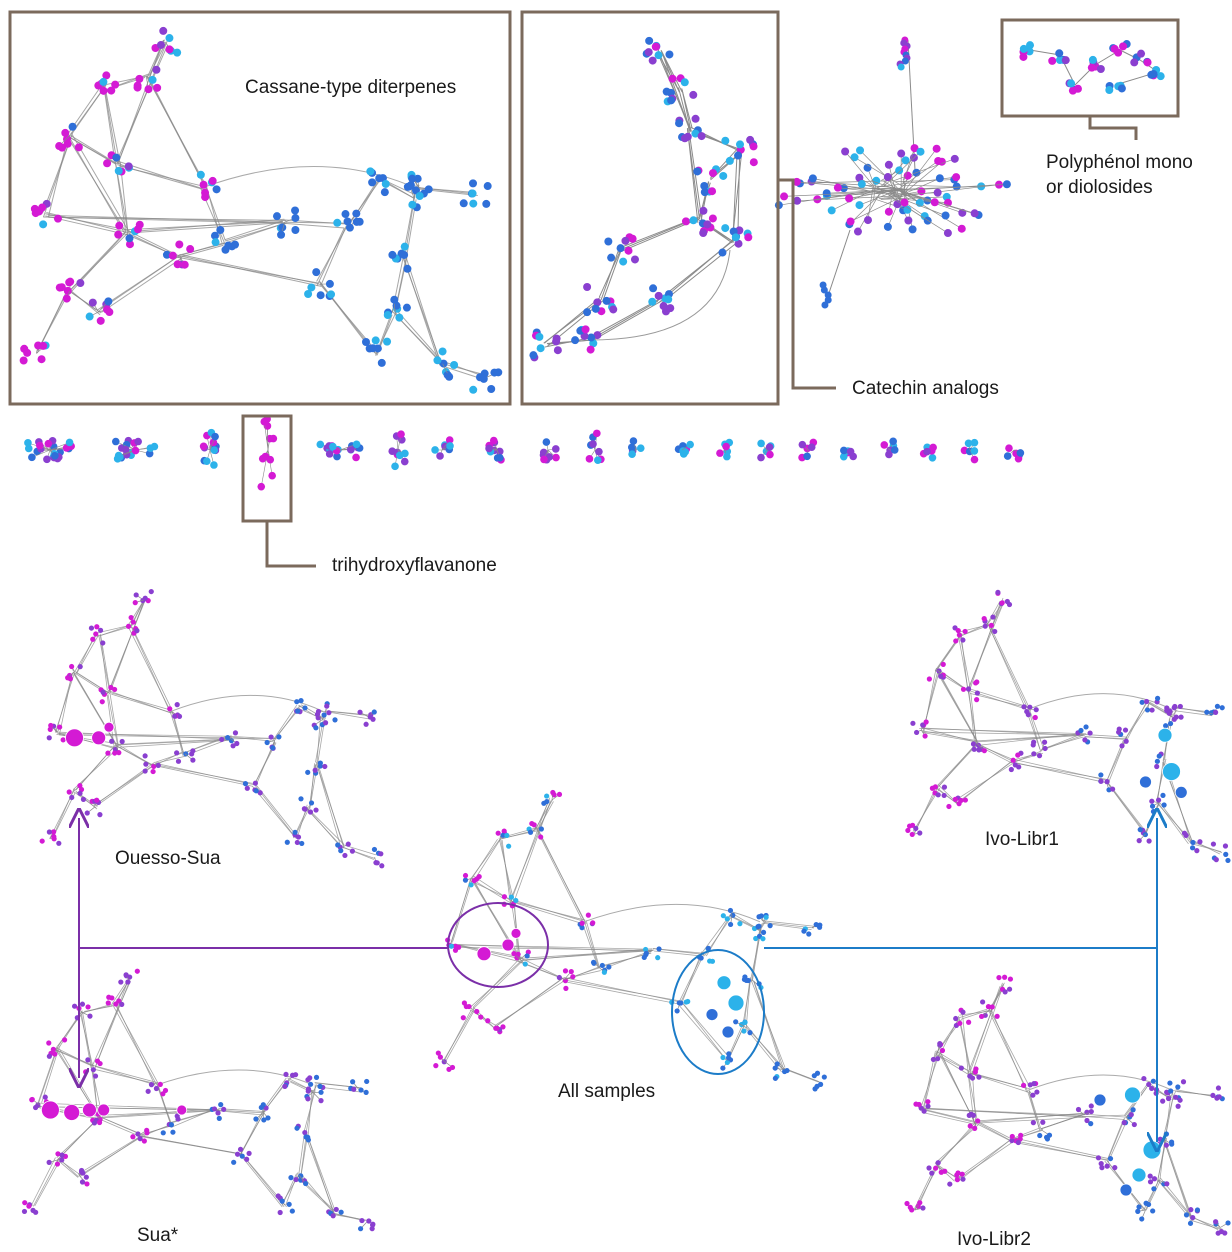 This screenshot has width=1232, height=1252. Describe the element at coordinates (267, 468) in the screenshot. I see `trihydroxyflavanone-cluster-box` at that location.